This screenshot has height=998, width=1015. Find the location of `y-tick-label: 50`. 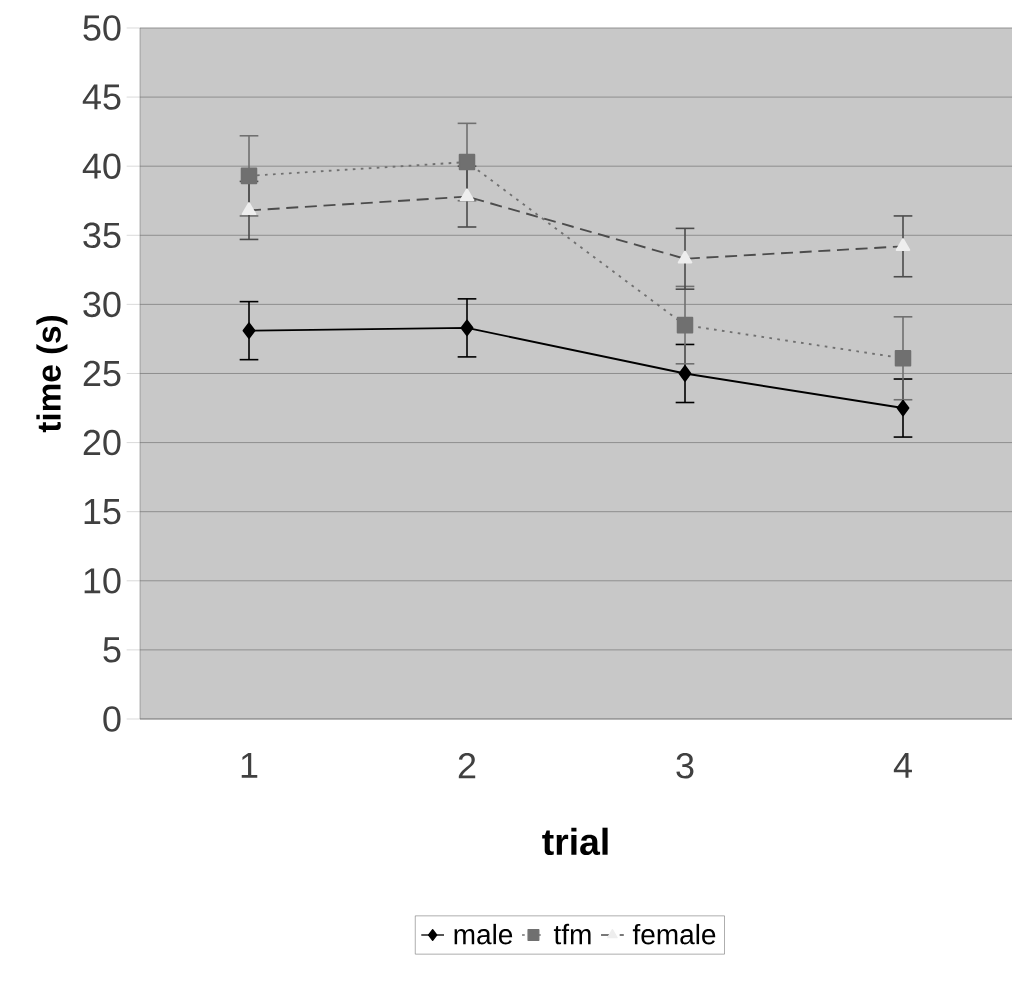

y-tick-label: 50 is located at coordinates (102, 28).